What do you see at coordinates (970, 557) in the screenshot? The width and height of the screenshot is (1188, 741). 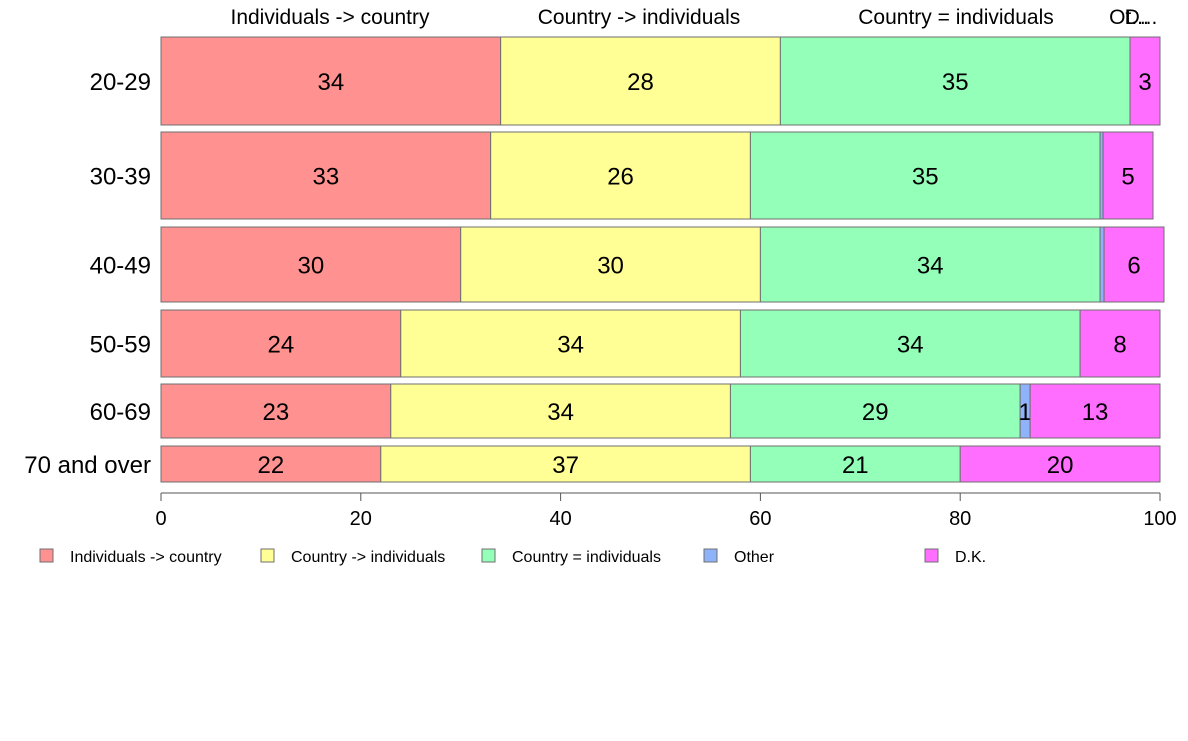 I see `legend-label: D.K.` at bounding box center [970, 557].